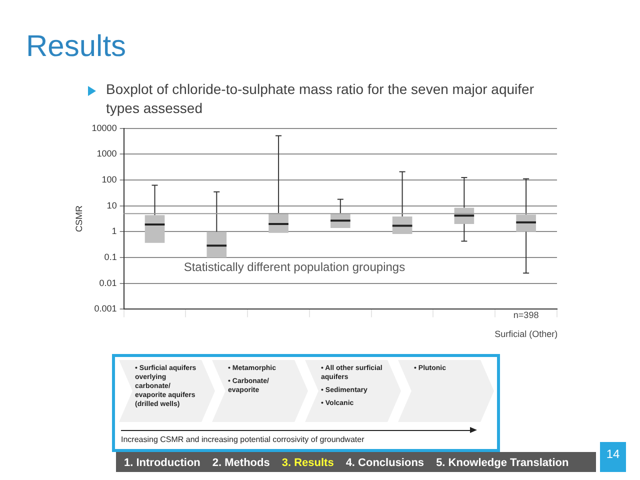 This screenshot has height=480, width=640. What do you see at coordinates (111, 205) in the screenshot?
I see `y-tick-label: 10` at bounding box center [111, 205].